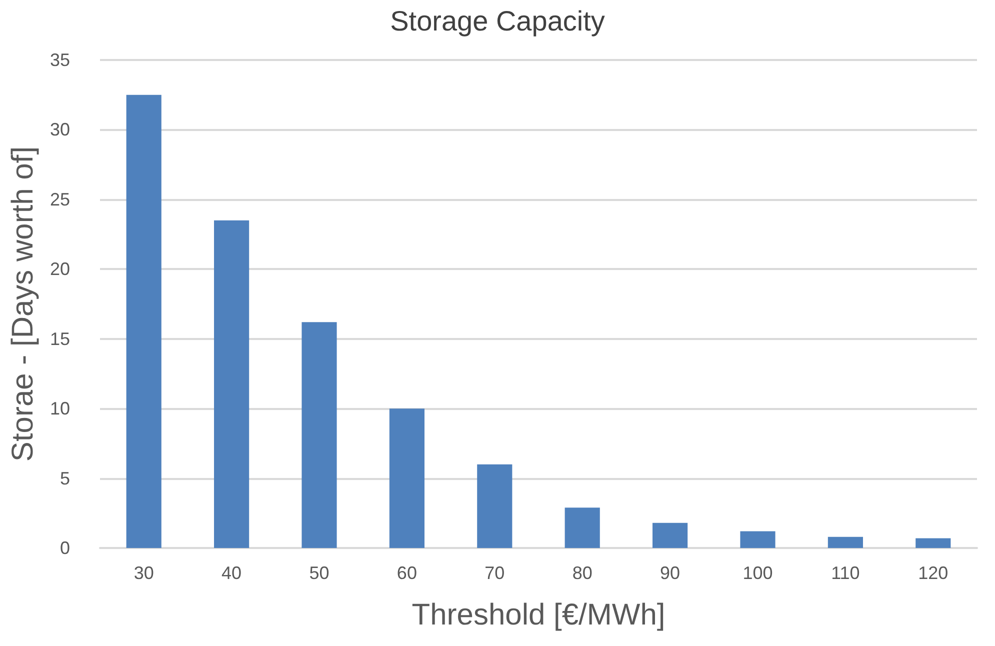 This screenshot has width=995, height=646. I want to click on x-tick-label: 30, so click(144, 573).